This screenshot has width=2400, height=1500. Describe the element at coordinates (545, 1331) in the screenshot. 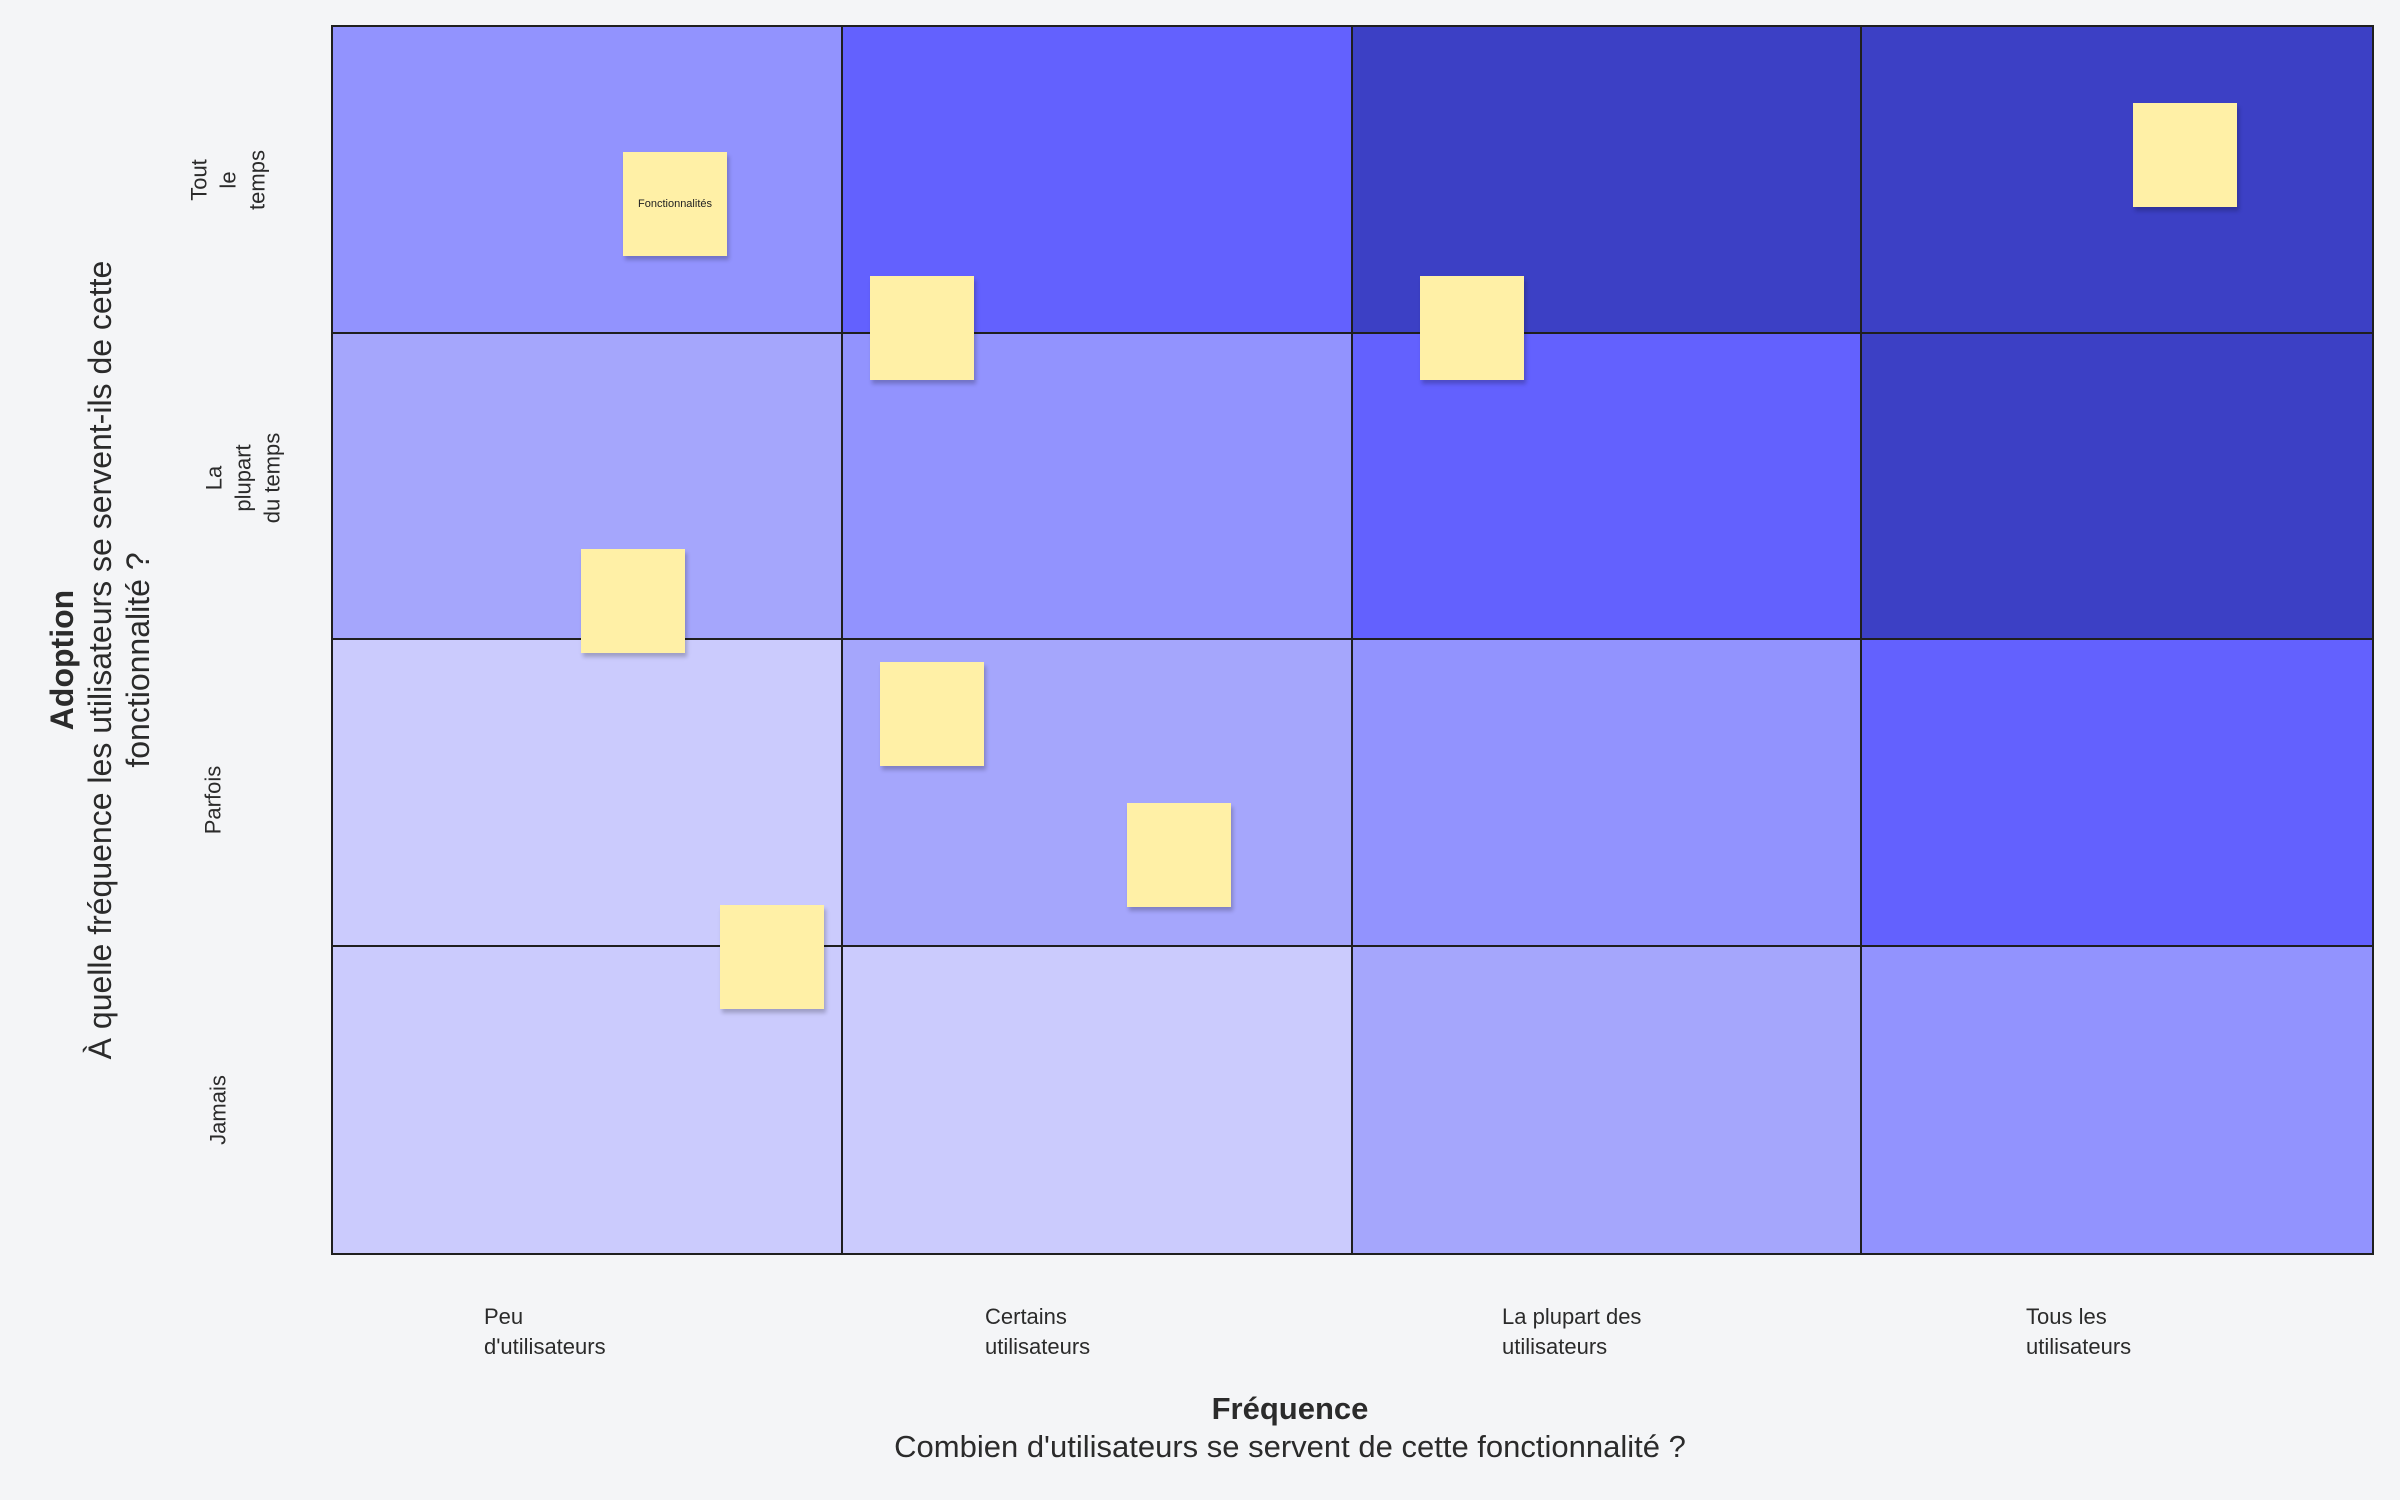

I see `column-label: Peu d'utilisateurs` at that location.